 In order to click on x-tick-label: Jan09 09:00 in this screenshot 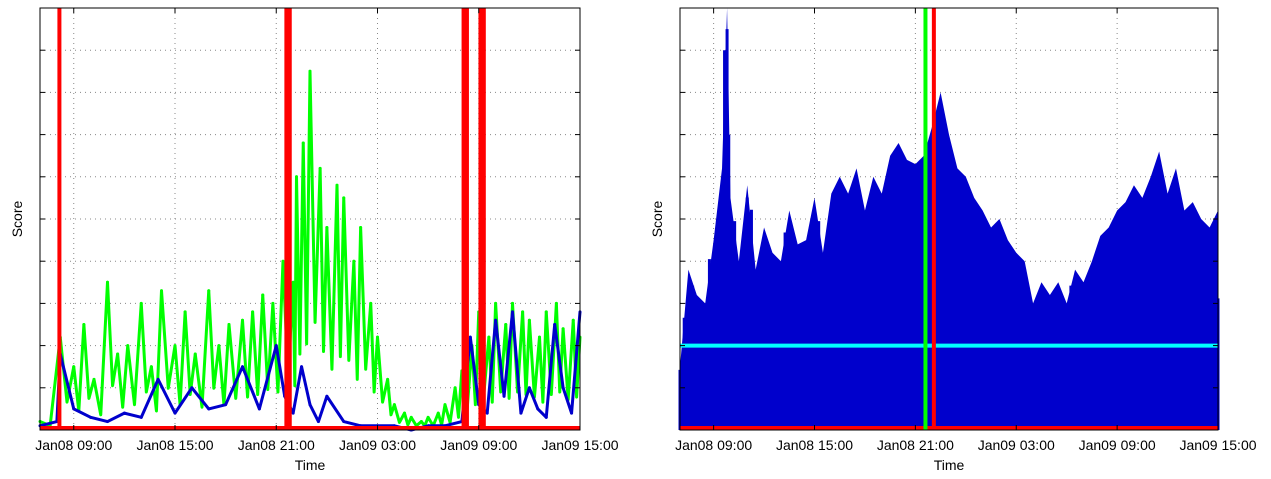, I will do `click(478, 445)`.